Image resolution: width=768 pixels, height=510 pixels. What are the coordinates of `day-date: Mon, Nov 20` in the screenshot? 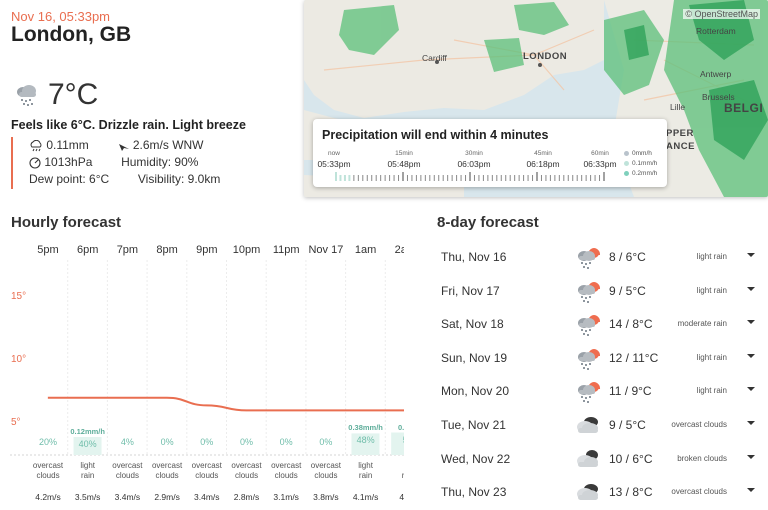 It's located at (475, 391).